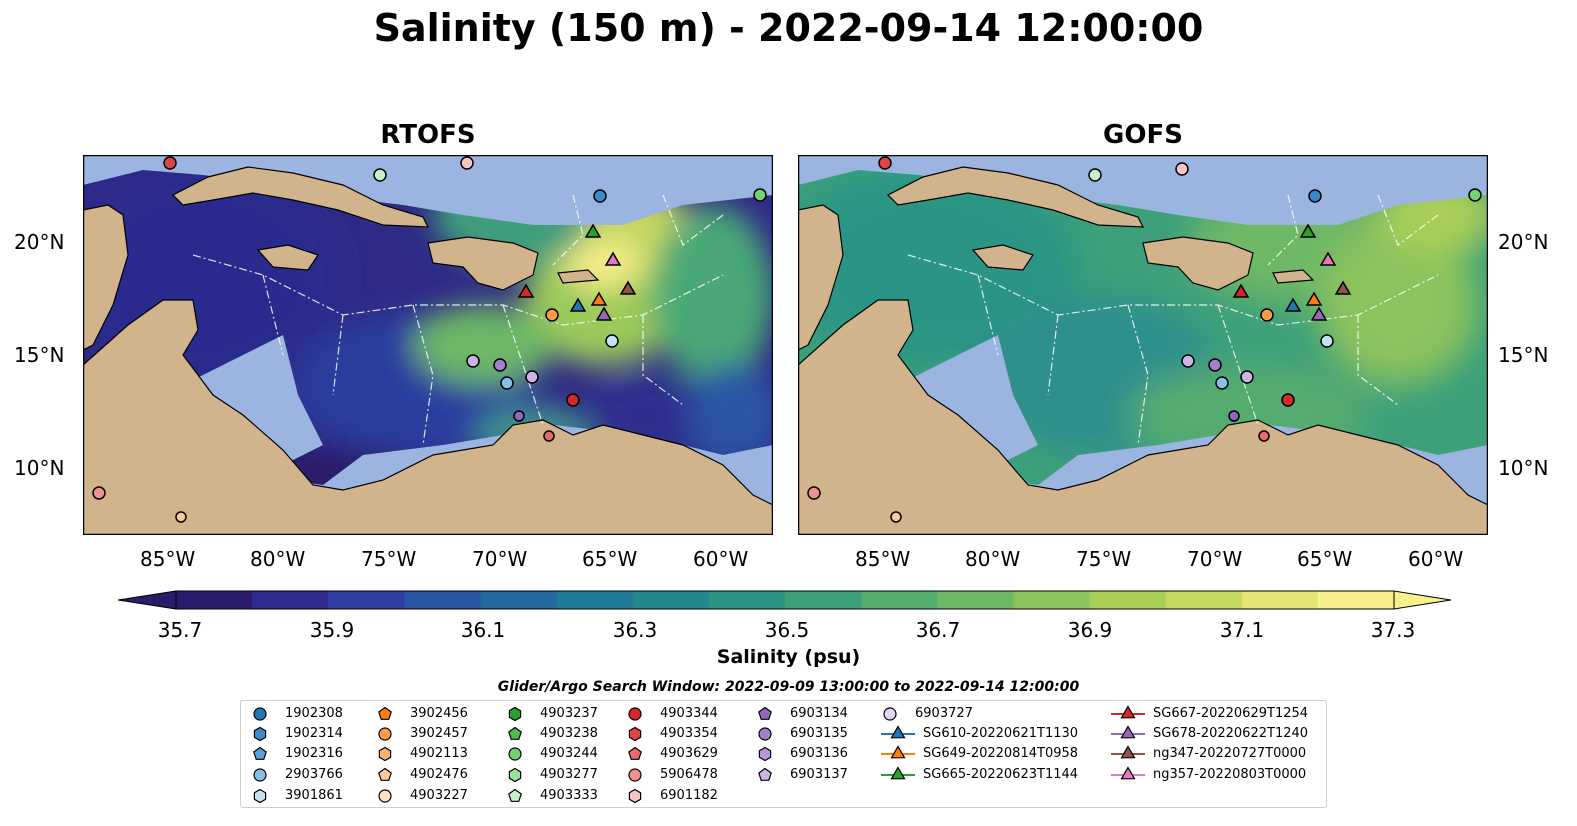 This screenshot has height=826, width=1577. What do you see at coordinates (819, 713) in the screenshot?
I see `legend-label: 6903134` at bounding box center [819, 713].